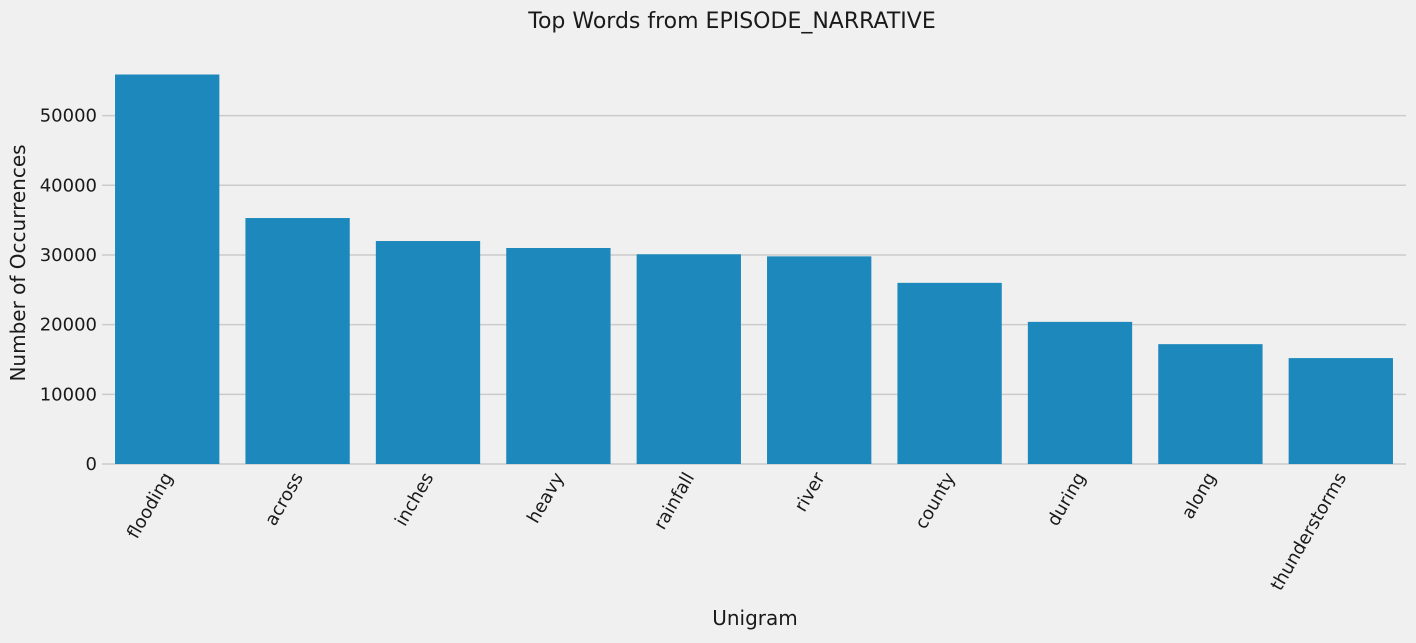 The image size is (1416, 643). What do you see at coordinates (1066, 499) in the screenshot?
I see `x-tick-label: during` at bounding box center [1066, 499].